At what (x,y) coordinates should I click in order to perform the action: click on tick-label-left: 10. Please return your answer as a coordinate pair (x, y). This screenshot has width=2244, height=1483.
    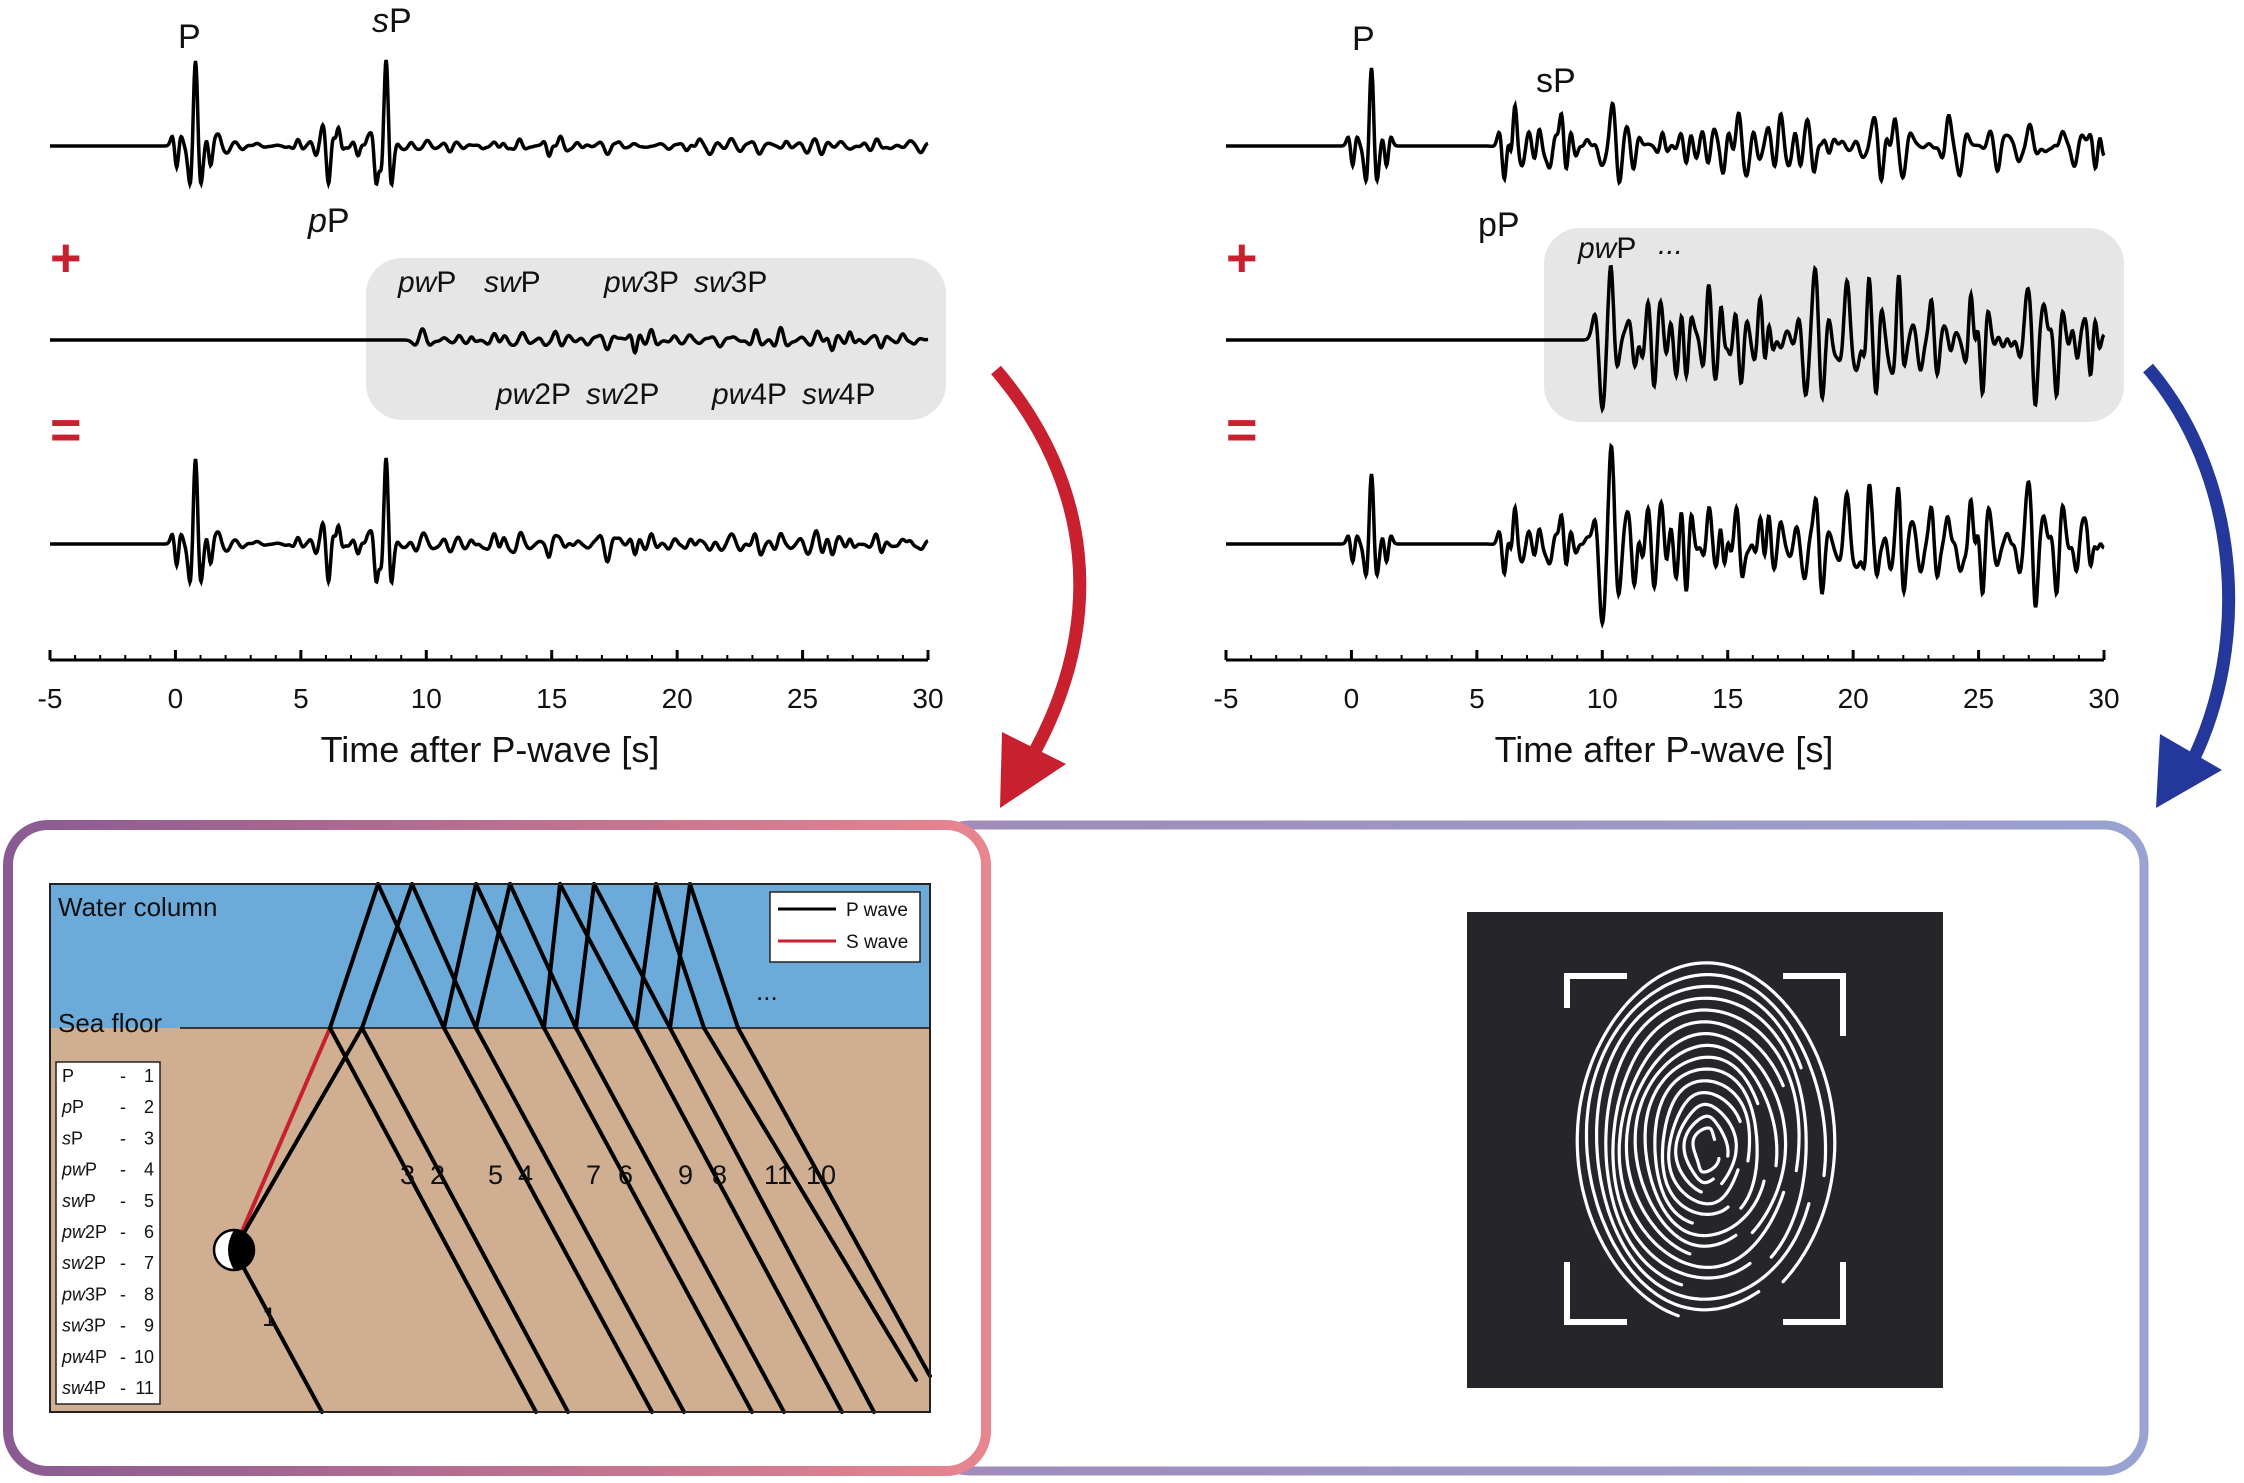
    Looking at the image, I should click on (426, 698).